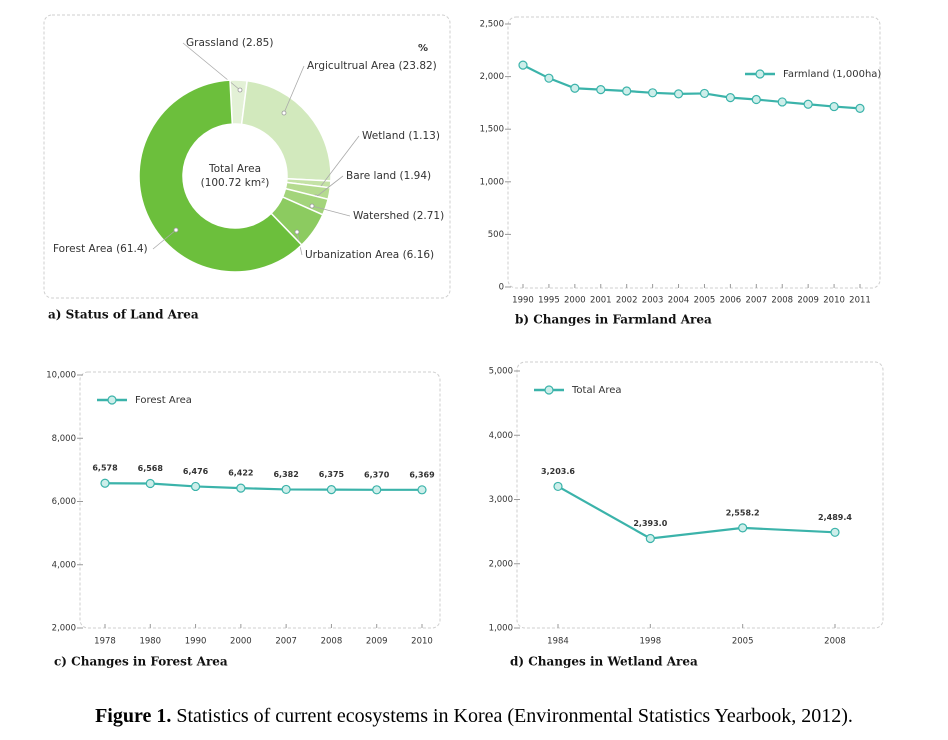 Image resolution: width=948 pixels, height=740 pixels. I want to click on slice-label: Argicultrual Area (23.82), so click(372, 66).